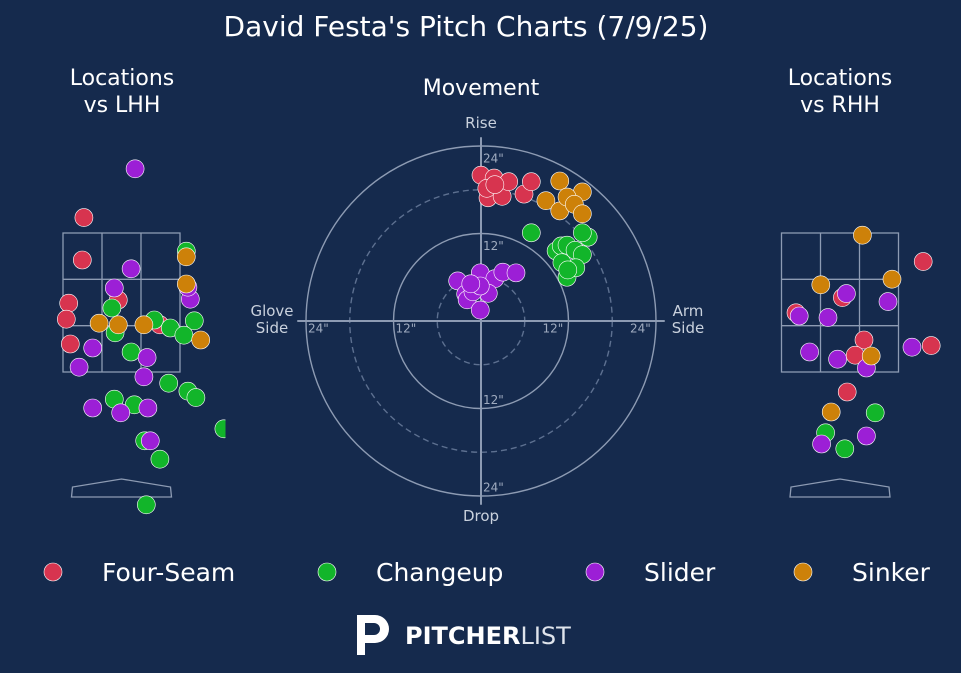  What do you see at coordinates (840, 92) in the screenshot?
I see `panel-title: Locations vs RHH` at bounding box center [840, 92].